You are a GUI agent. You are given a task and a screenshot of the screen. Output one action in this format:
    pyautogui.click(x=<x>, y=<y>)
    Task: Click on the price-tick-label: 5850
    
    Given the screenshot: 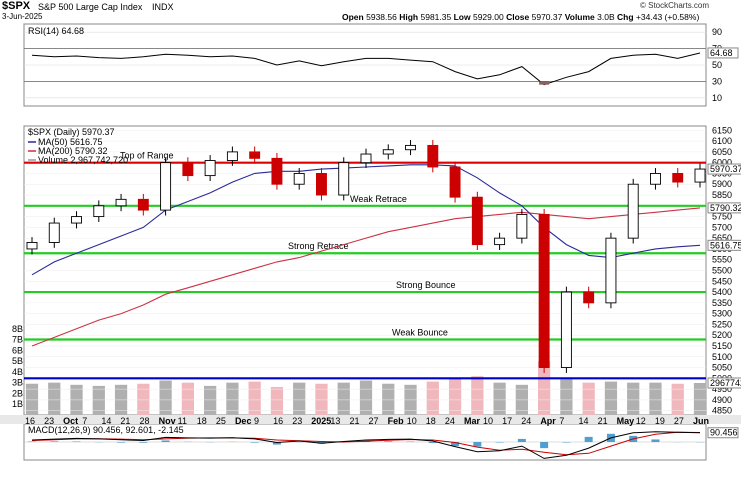 What is the action you would take?
    pyautogui.click(x=722, y=195)
    